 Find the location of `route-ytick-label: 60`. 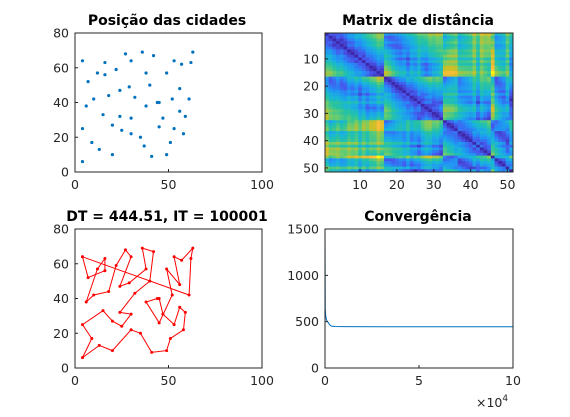

route-ytick-label: 60 is located at coordinates (61, 263).